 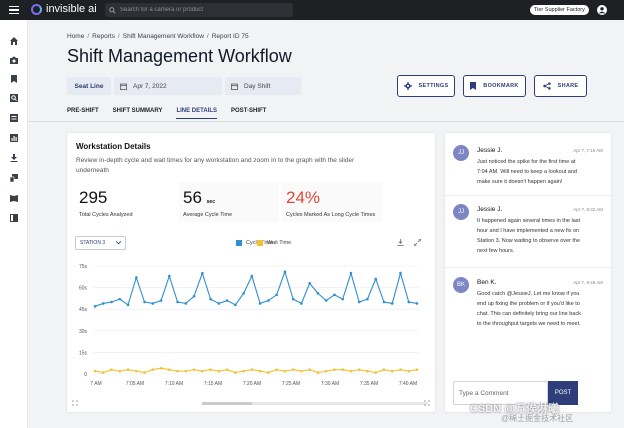 I want to click on series-line-wait-time, so click(x=256, y=370).